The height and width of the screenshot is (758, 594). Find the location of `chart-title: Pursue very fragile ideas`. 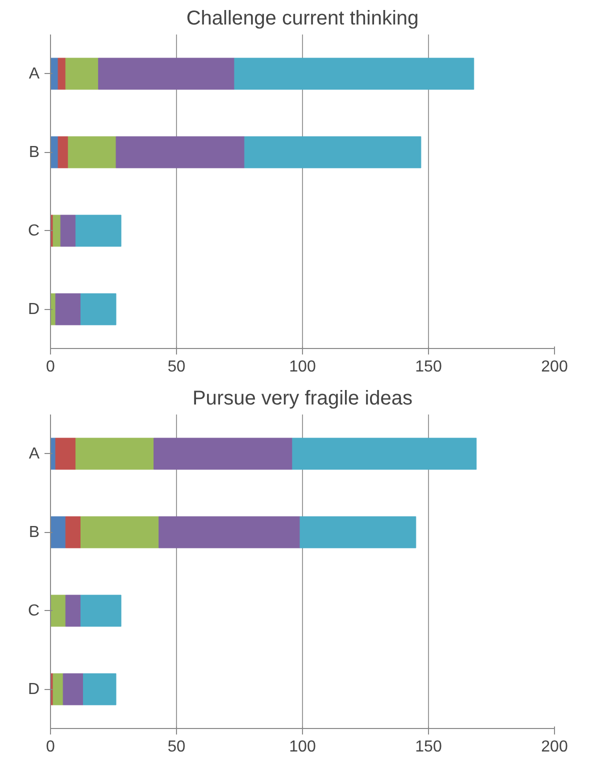

chart-title: Pursue very fragile ideas is located at coordinates (302, 399).